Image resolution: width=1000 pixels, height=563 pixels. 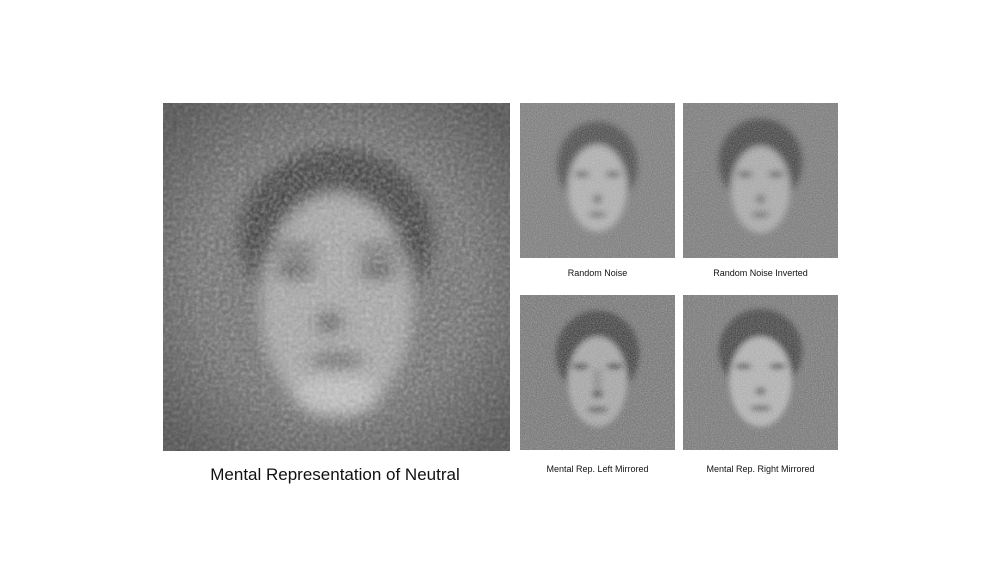 What do you see at coordinates (597, 469) in the screenshot?
I see `left-mirrored-caption: Mental Rep. Left Mirrored` at bounding box center [597, 469].